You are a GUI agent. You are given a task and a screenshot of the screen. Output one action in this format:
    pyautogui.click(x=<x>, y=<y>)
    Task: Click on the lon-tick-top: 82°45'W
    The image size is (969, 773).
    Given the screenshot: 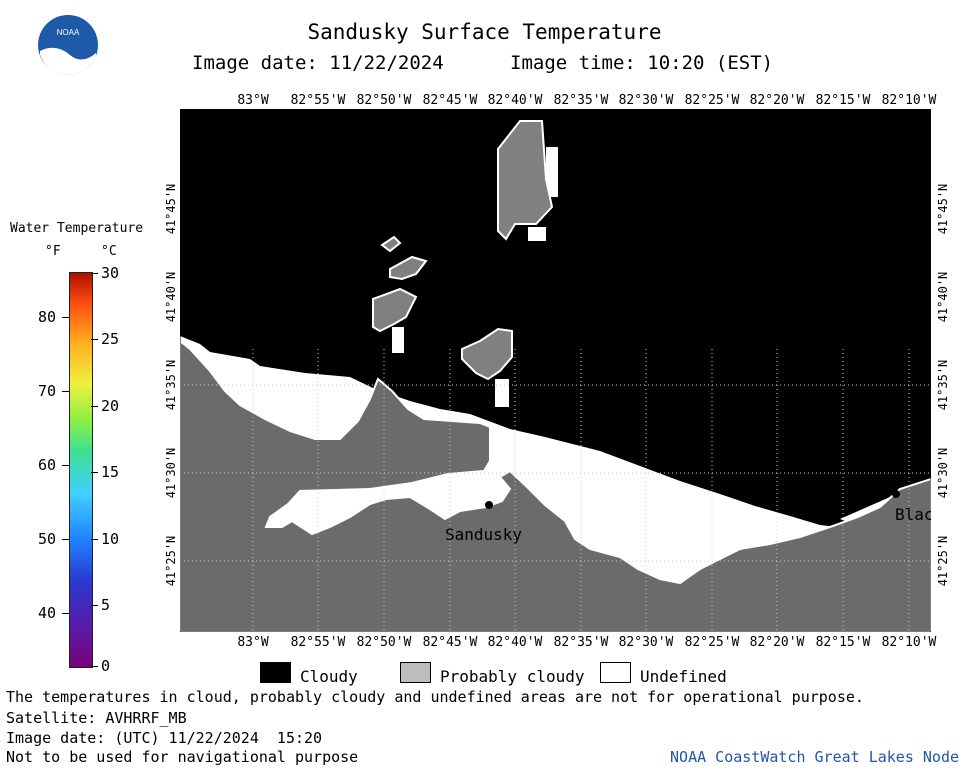 What is the action you would take?
    pyautogui.click(x=450, y=100)
    